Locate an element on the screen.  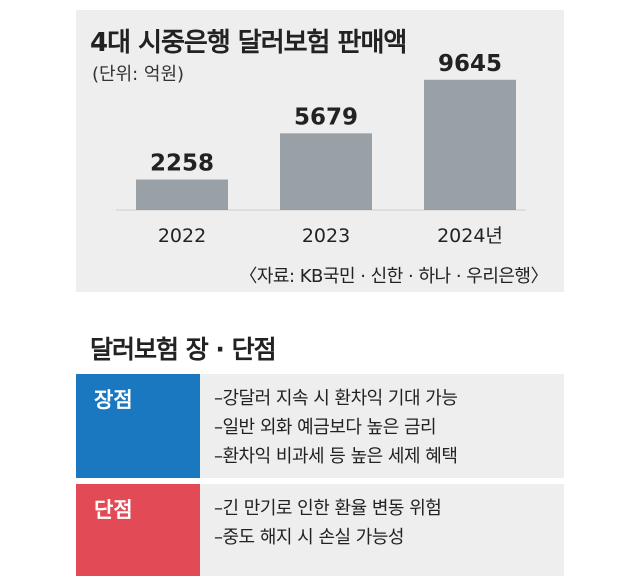
cons-row: 단점 –긴 만기로 인한 환율 변동 위험 –중도 해지 시 손실 가능성 is located at coordinates (320, 530).